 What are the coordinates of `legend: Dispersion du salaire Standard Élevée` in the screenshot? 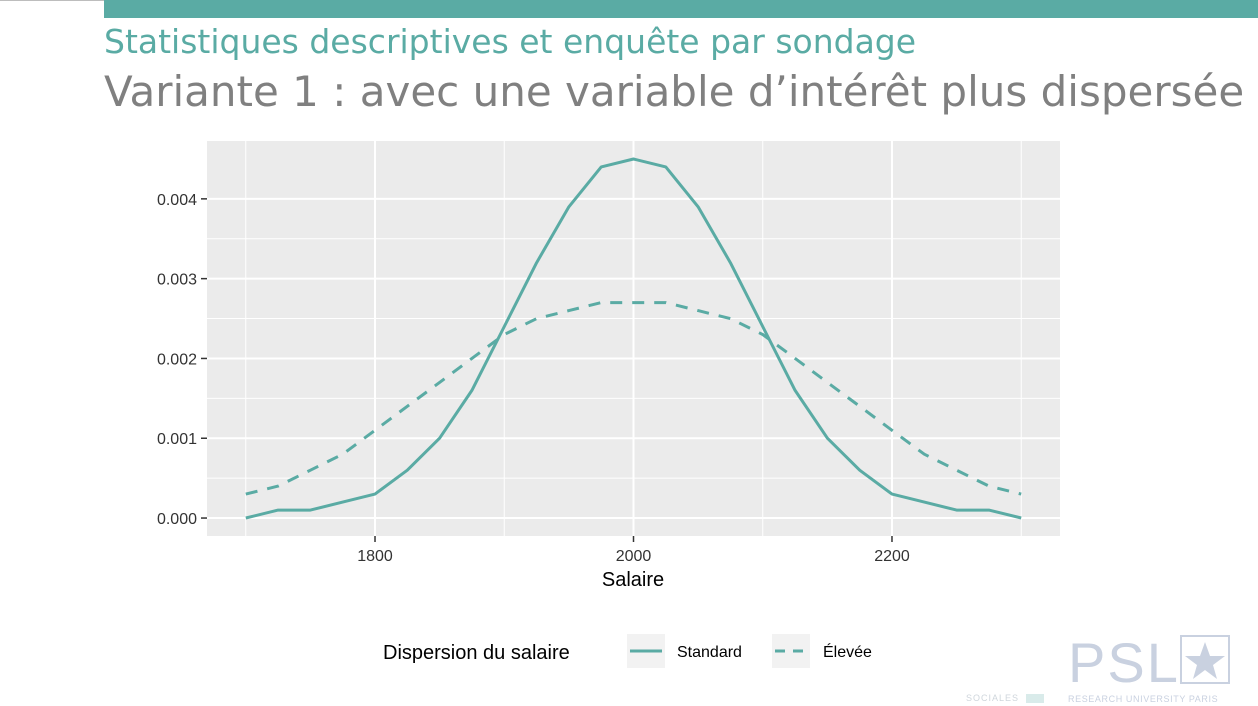 It's located at (627, 651).